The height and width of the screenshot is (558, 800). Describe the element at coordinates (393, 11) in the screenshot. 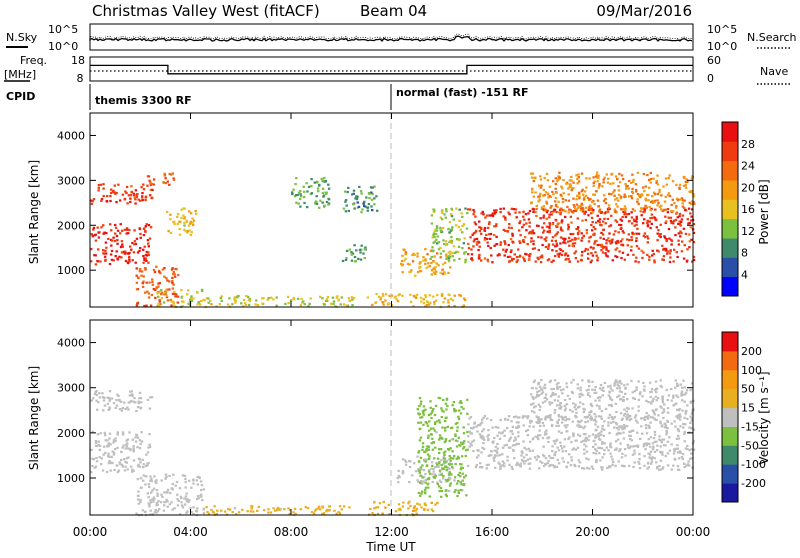

I see `beam-label: Beam 04` at that location.